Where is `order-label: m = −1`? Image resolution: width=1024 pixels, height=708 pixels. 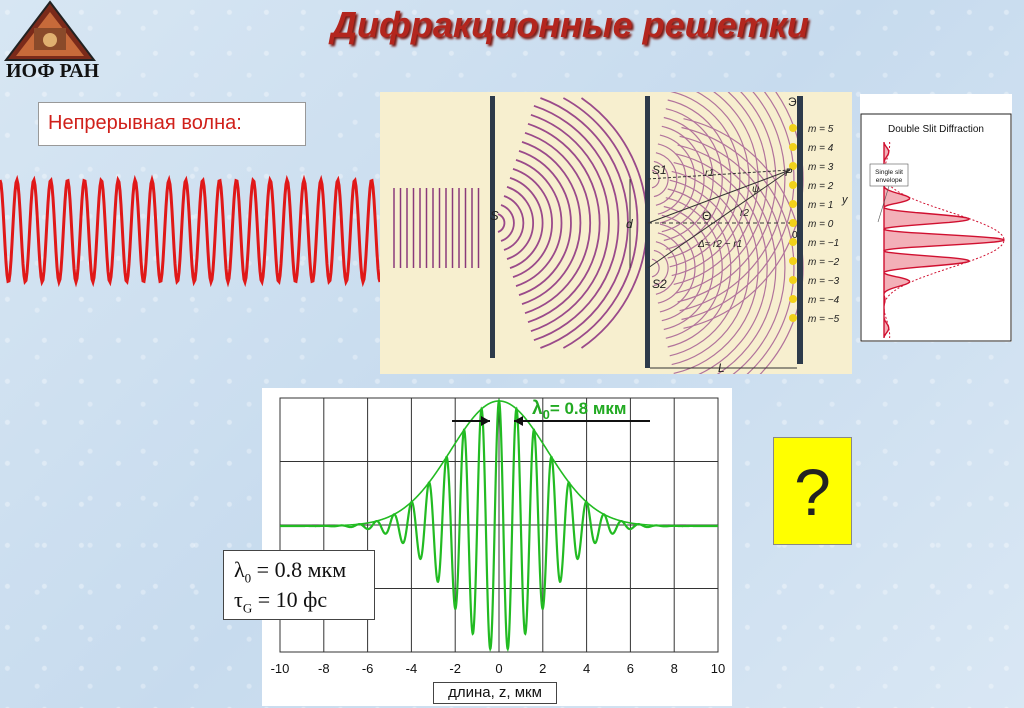 order-label: m = −1 is located at coordinates (823, 243).